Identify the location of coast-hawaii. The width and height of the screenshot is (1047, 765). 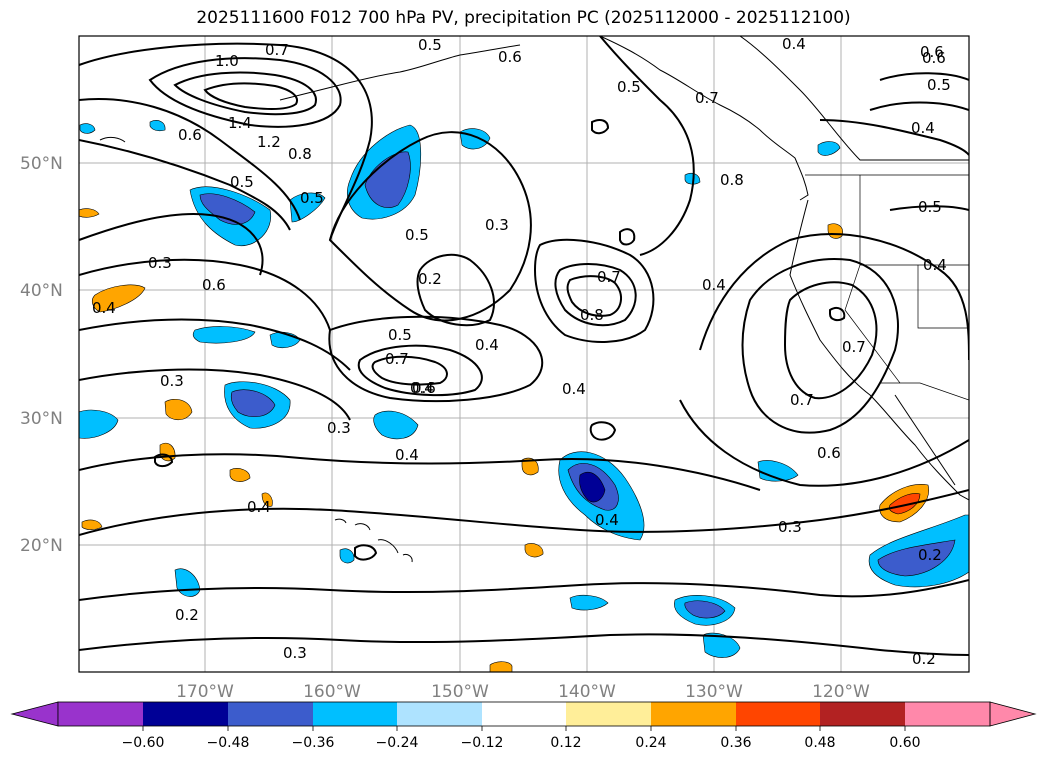
(373, 540).